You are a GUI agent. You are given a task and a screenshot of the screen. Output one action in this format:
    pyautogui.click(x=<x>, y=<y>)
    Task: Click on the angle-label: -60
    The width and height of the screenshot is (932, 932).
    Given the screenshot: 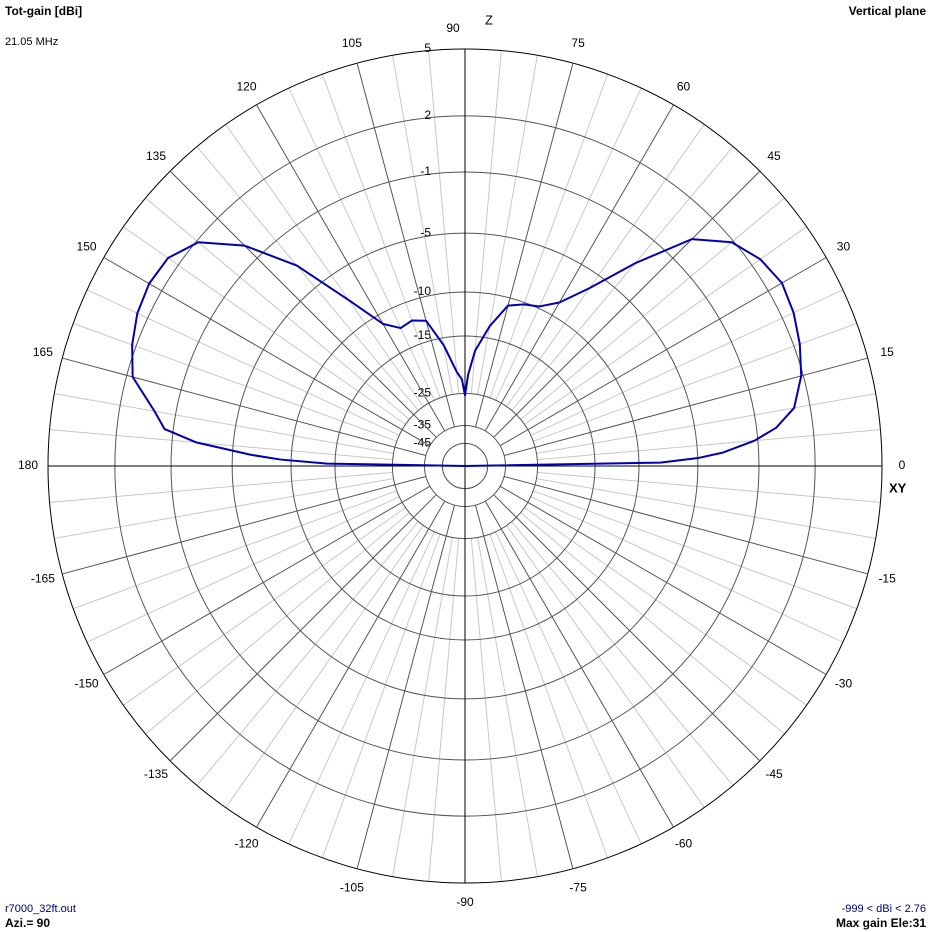 What is the action you would take?
    pyautogui.click(x=684, y=844)
    